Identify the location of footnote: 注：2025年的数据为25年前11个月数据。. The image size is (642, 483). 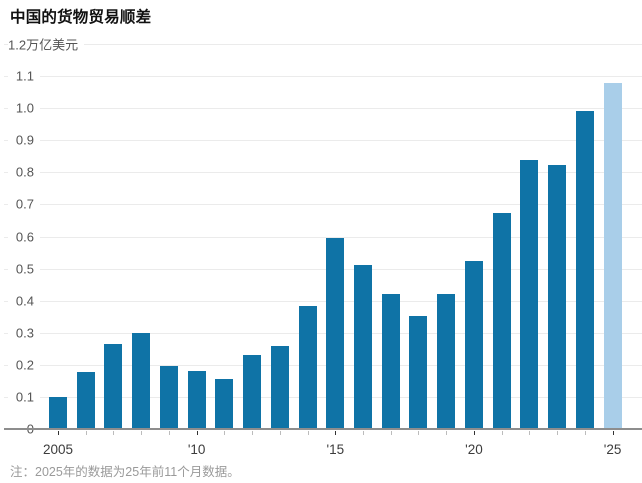
(125, 472).